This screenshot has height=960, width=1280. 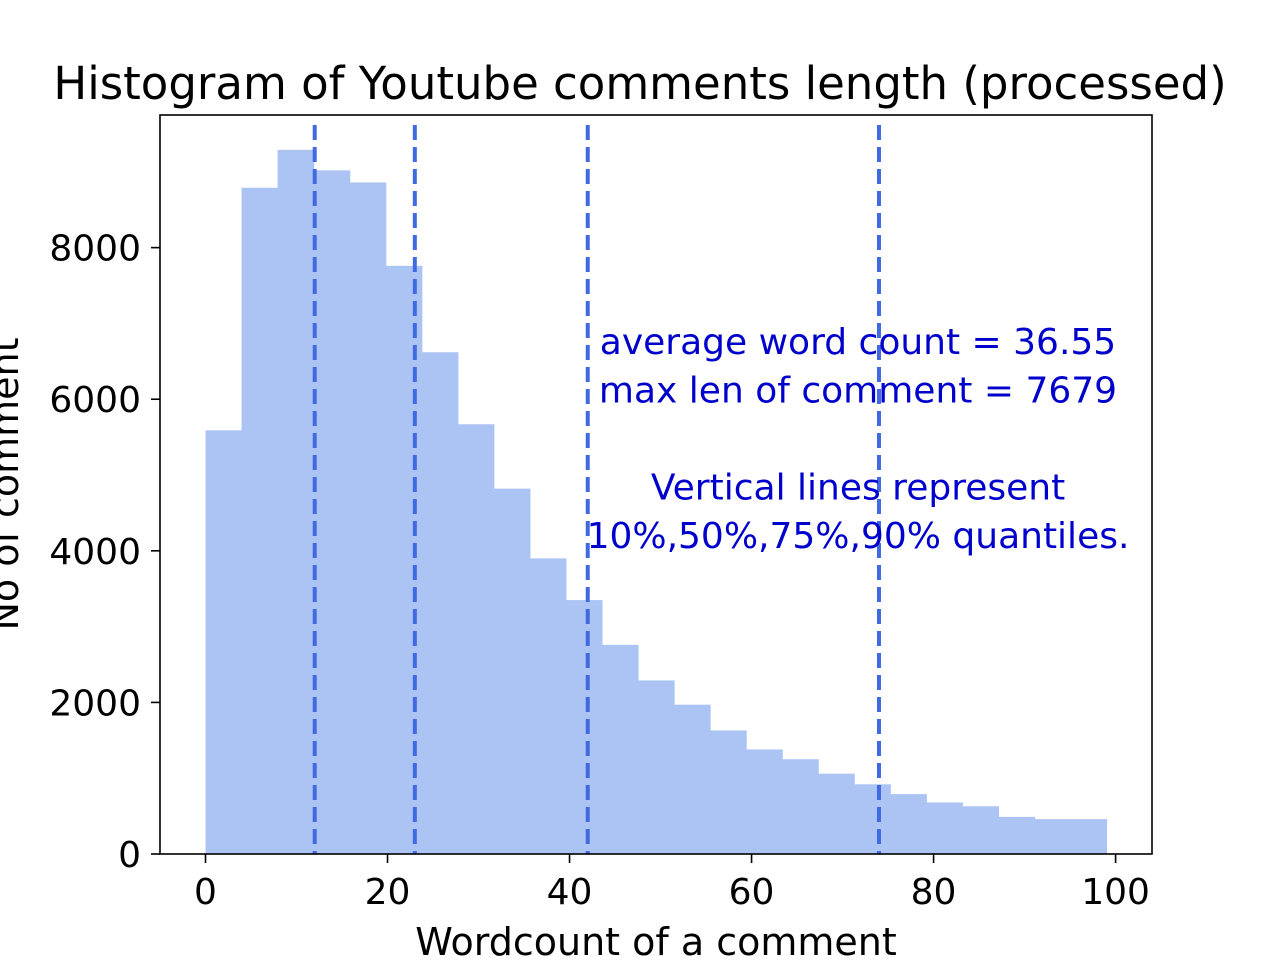 What do you see at coordinates (752, 892) in the screenshot?
I see `x-tick-label: 60` at bounding box center [752, 892].